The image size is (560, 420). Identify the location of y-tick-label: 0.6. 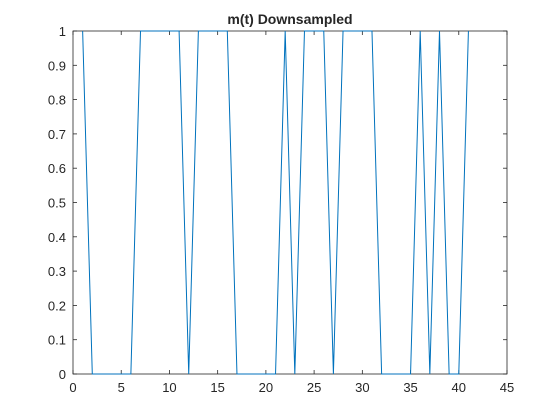
(57, 168).